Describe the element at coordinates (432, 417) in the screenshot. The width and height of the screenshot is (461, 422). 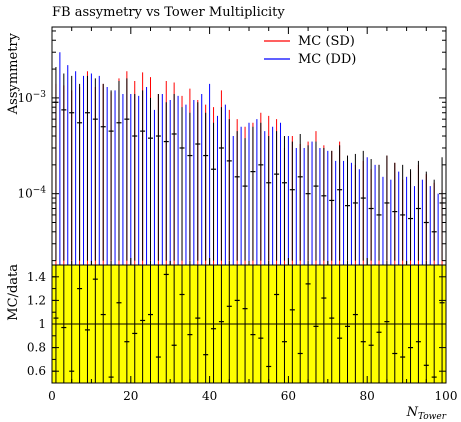
I see `x-axis-title-subscript: Tower` at that location.